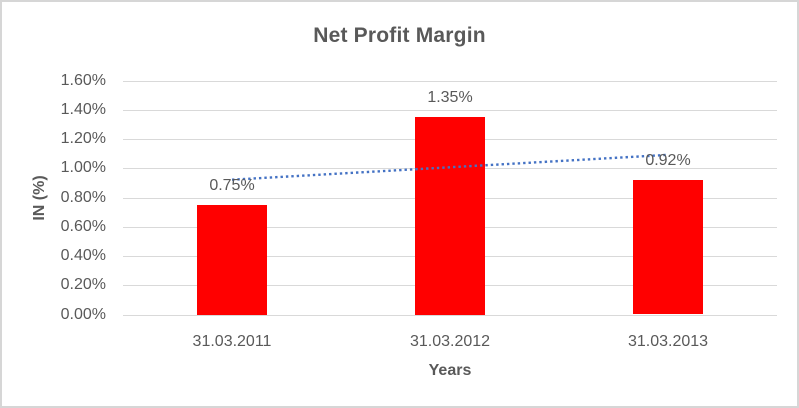  I want to click on y-tick-label: 0.80%, so click(83, 197).